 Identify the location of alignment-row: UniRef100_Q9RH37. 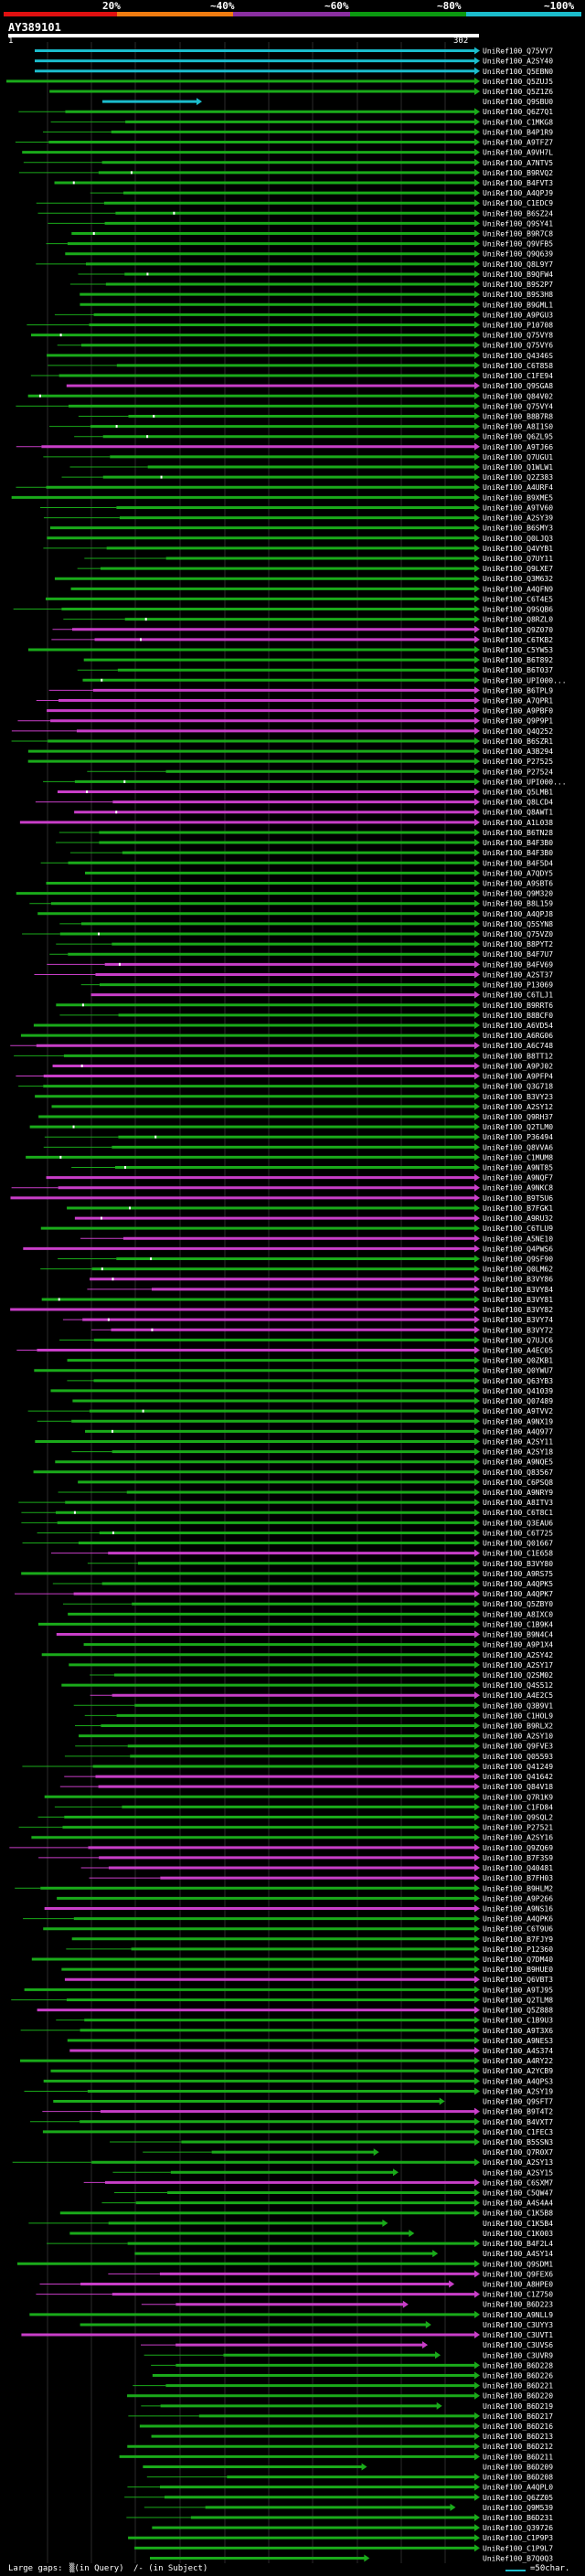
(296, 1116).